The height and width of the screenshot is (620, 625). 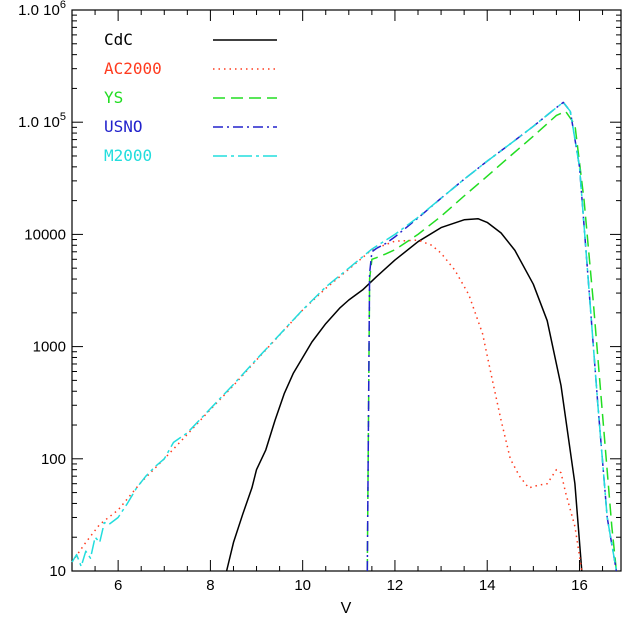 I want to click on y-tick-label: 1.0 106, so click(x=42, y=9).